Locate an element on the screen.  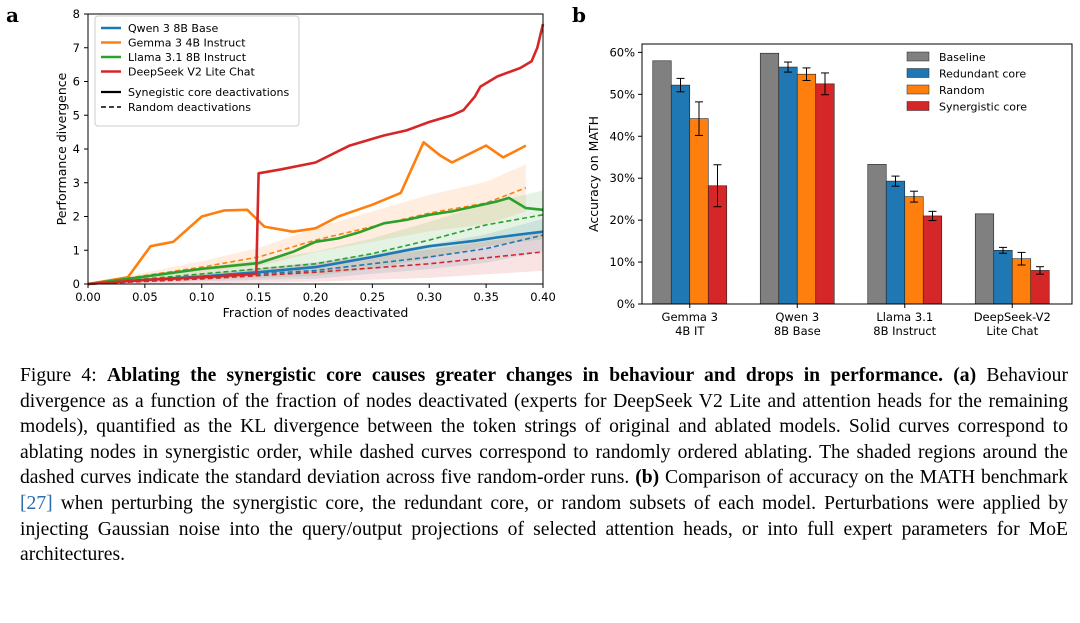
legend-label-solid: Synegistic core deactivations is located at coordinates (208, 92).